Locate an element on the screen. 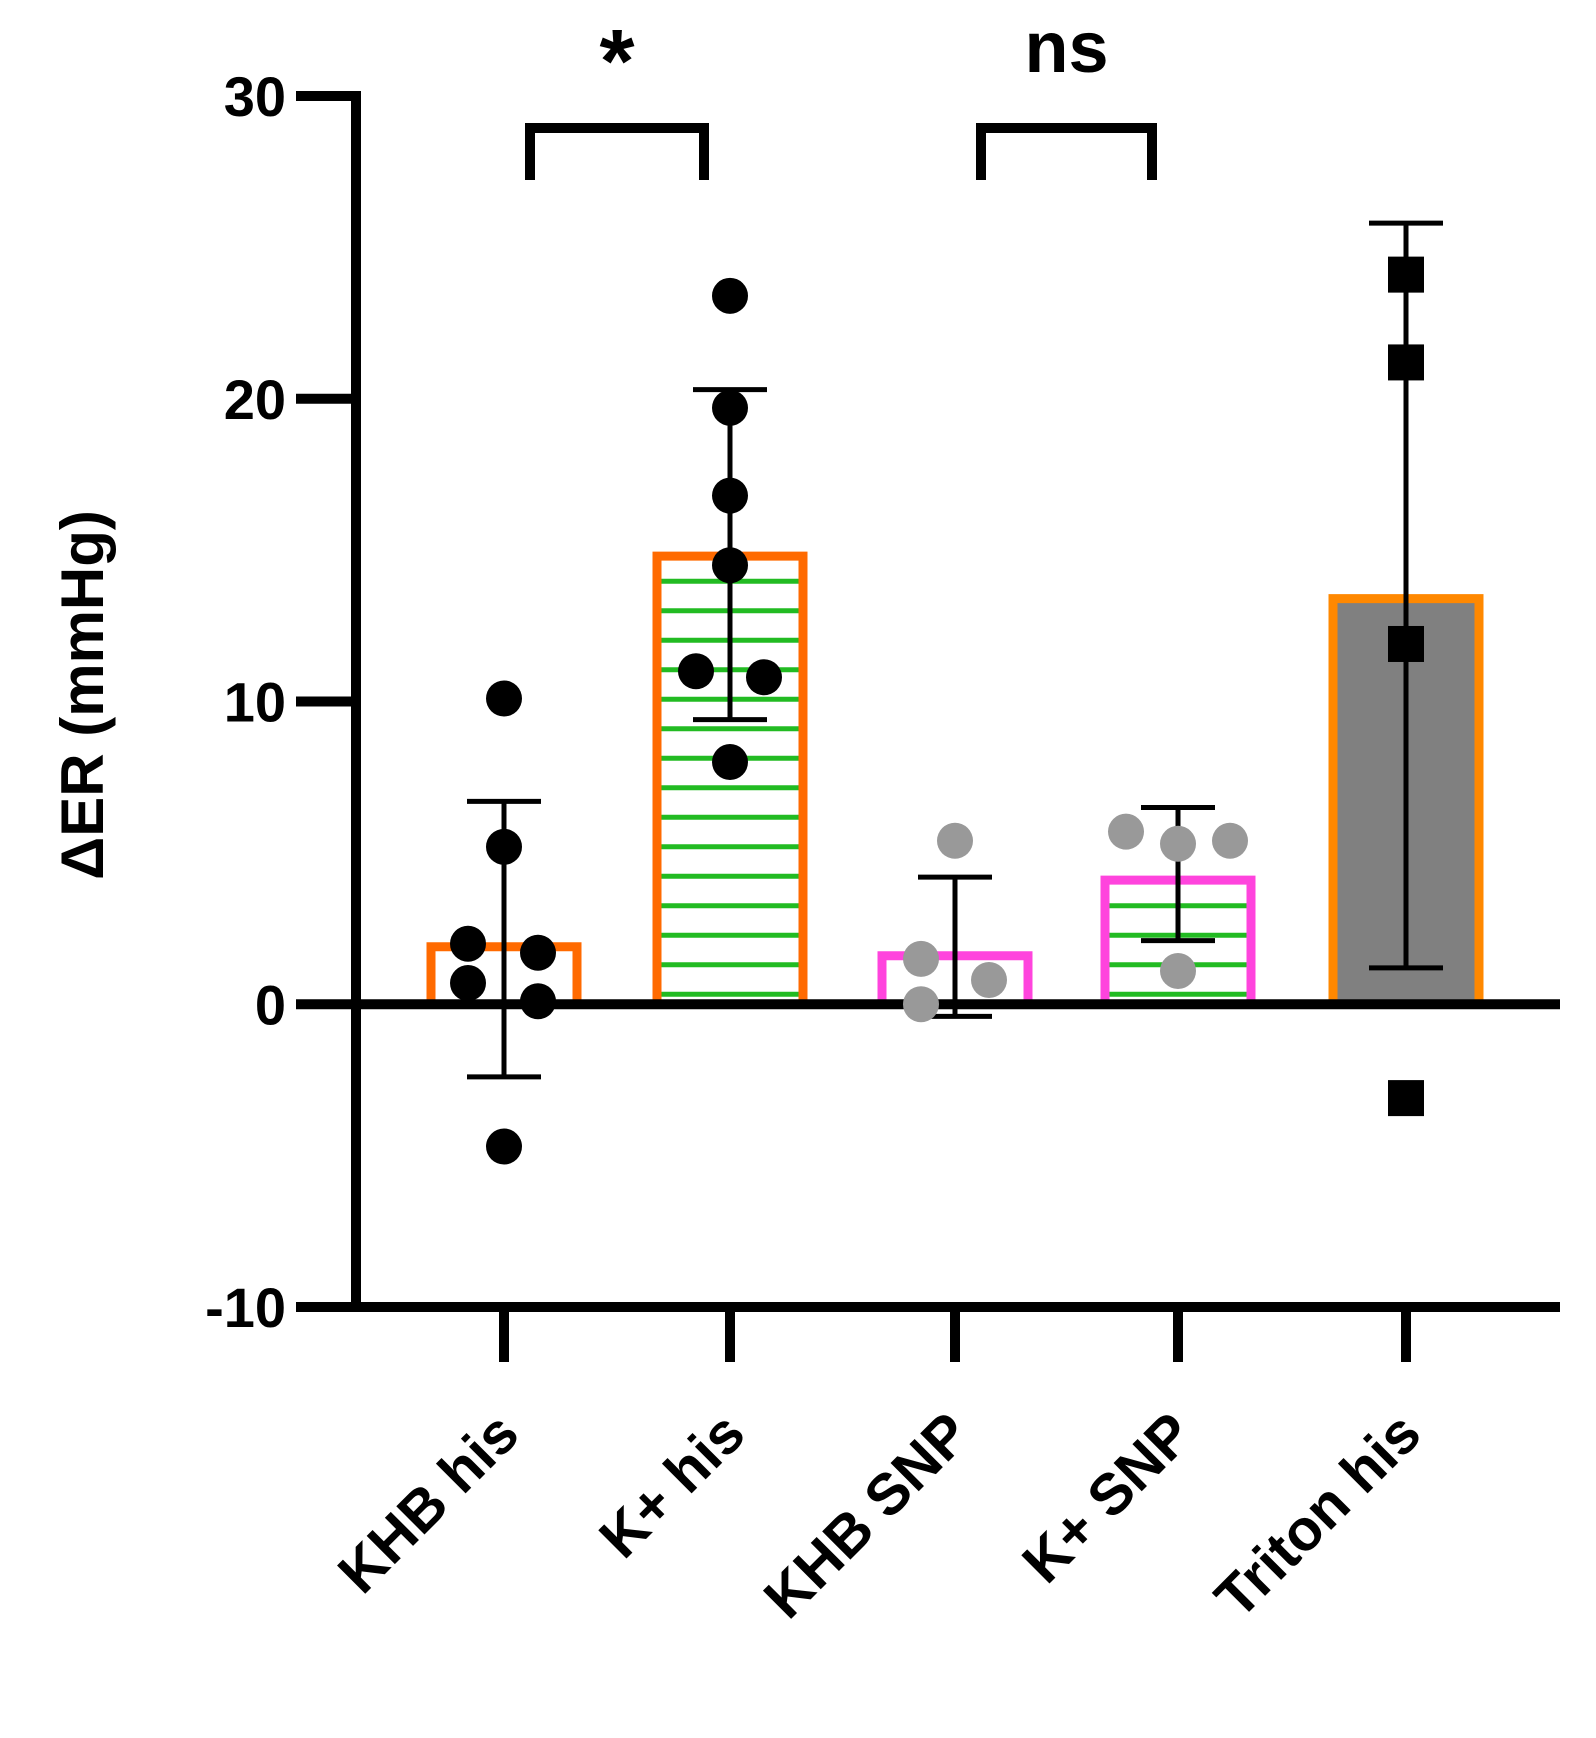 The width and height of the screenshot is (1596, 1738). x-tick-label: KHB his is located at coordinates (428, 1502).